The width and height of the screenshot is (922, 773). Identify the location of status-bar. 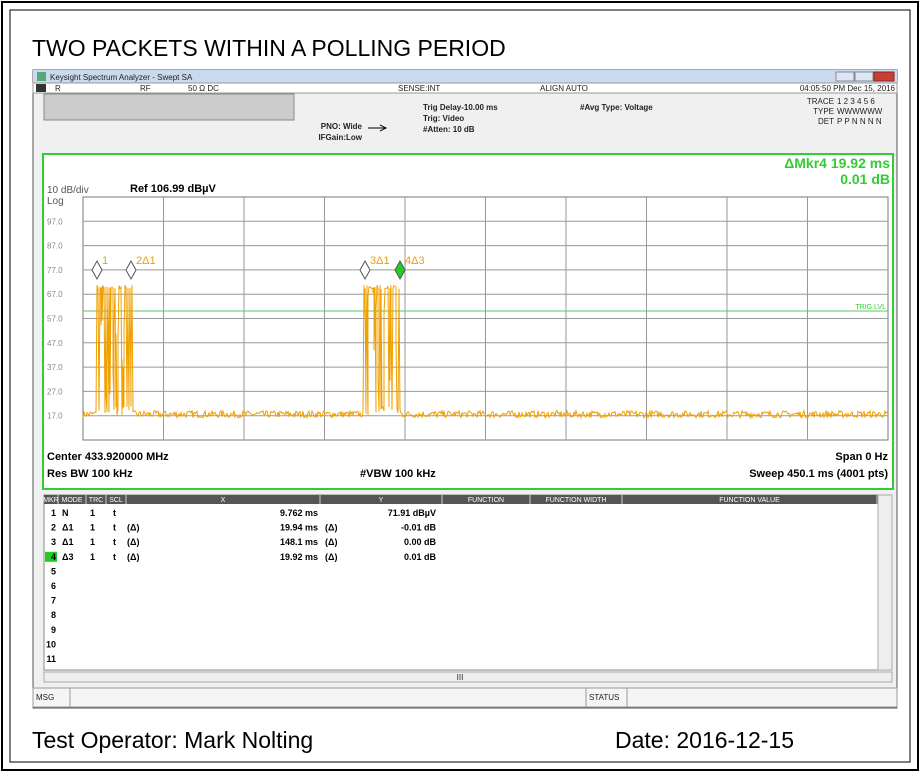
(465, 88).